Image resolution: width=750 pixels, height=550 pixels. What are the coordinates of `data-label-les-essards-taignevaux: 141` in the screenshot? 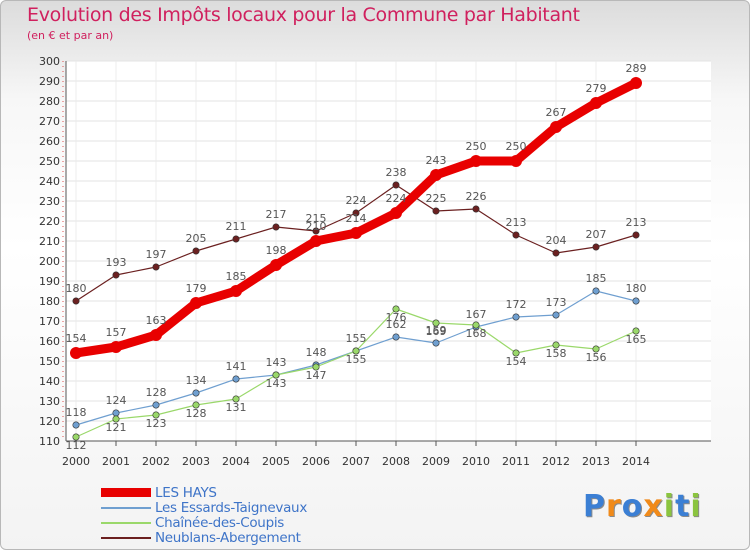 It's located at (236, 366).